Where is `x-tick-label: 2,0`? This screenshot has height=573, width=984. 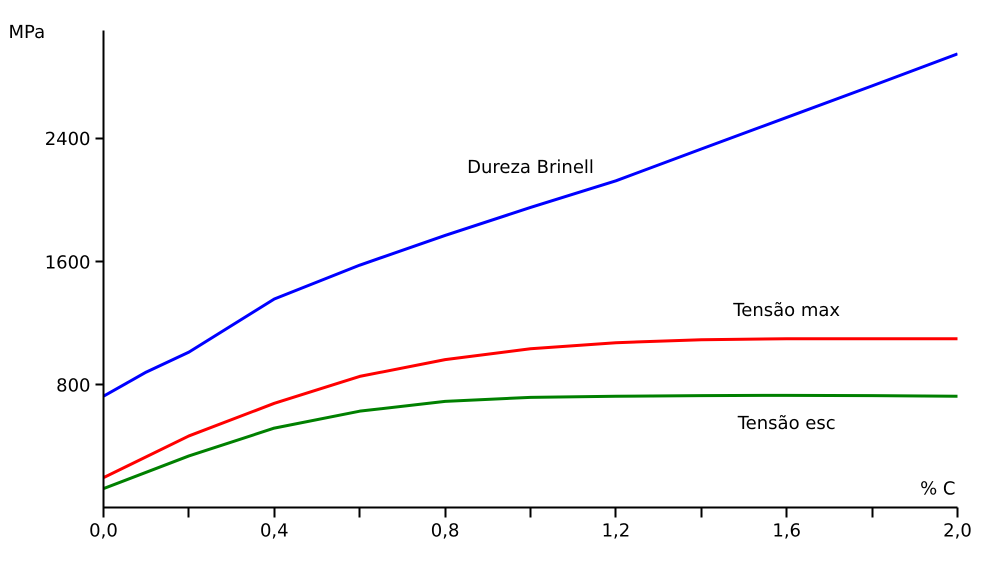 x-tick-label: 2,0 is located at coordinates (957, 531).